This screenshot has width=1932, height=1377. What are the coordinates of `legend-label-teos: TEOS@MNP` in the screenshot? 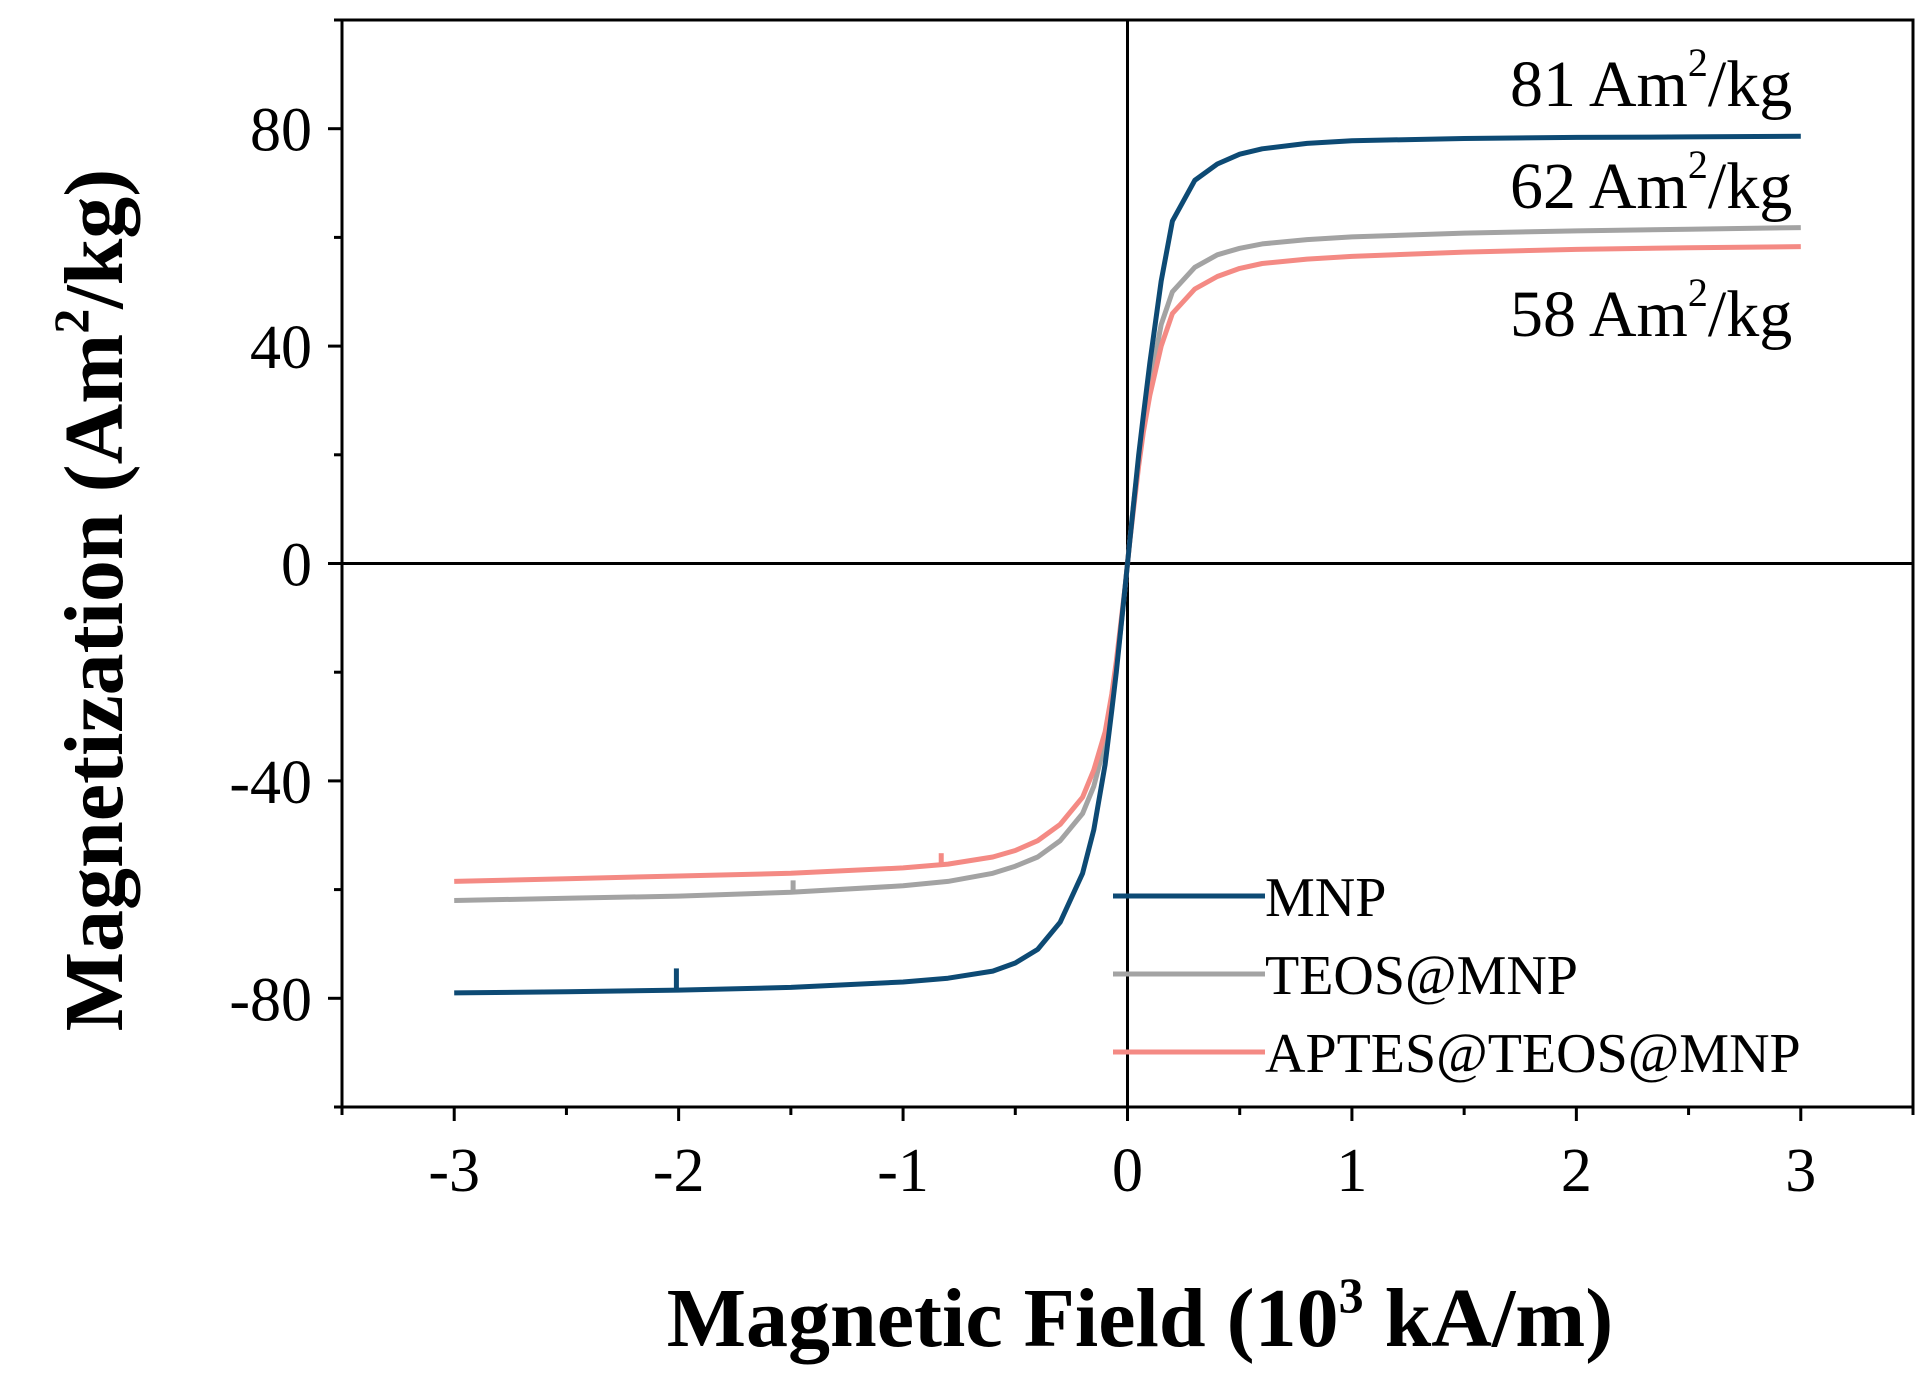 It's located at (1421, 976).